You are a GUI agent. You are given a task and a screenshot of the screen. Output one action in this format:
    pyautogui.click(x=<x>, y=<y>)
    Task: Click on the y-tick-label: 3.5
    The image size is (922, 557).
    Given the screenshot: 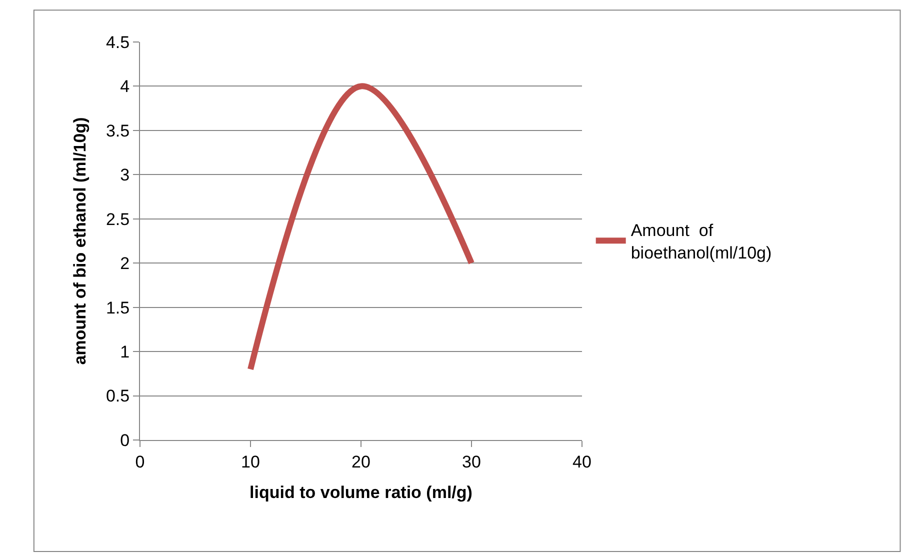 What is the action you would take?
    pyautogui.click(x=118, y=130)
    